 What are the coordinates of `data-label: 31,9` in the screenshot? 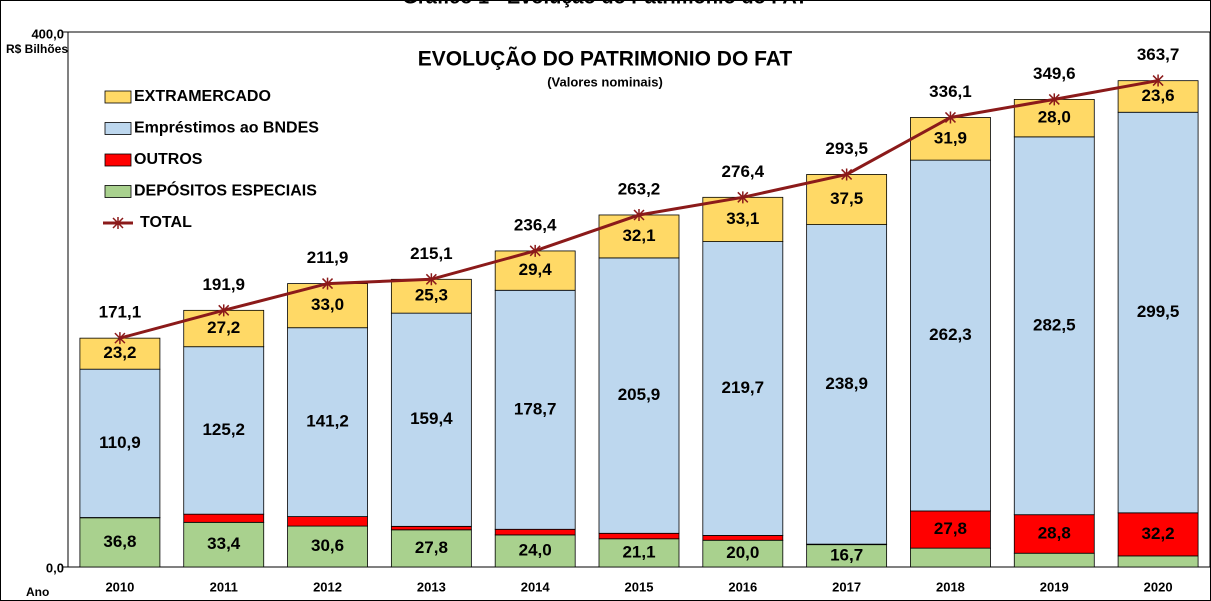 It's located at (950, 137).